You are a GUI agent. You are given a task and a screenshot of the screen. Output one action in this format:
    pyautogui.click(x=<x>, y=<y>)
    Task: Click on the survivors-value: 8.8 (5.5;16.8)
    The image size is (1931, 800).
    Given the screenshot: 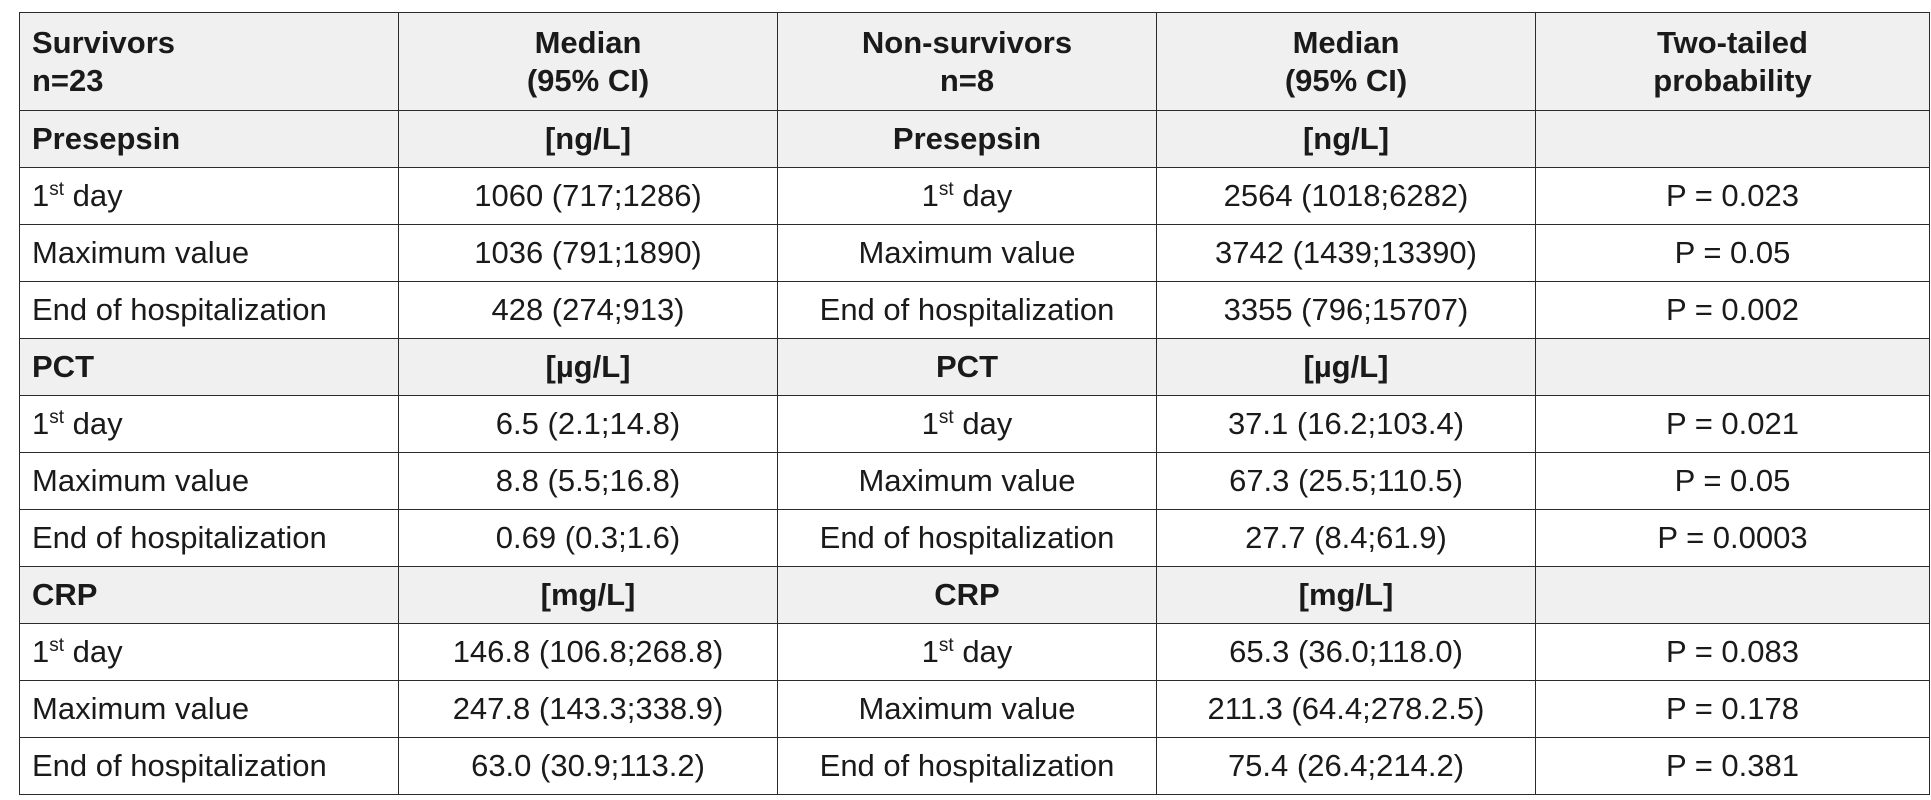 What is the action you would take?
    pyautogui.click(x=588, y=481)
    